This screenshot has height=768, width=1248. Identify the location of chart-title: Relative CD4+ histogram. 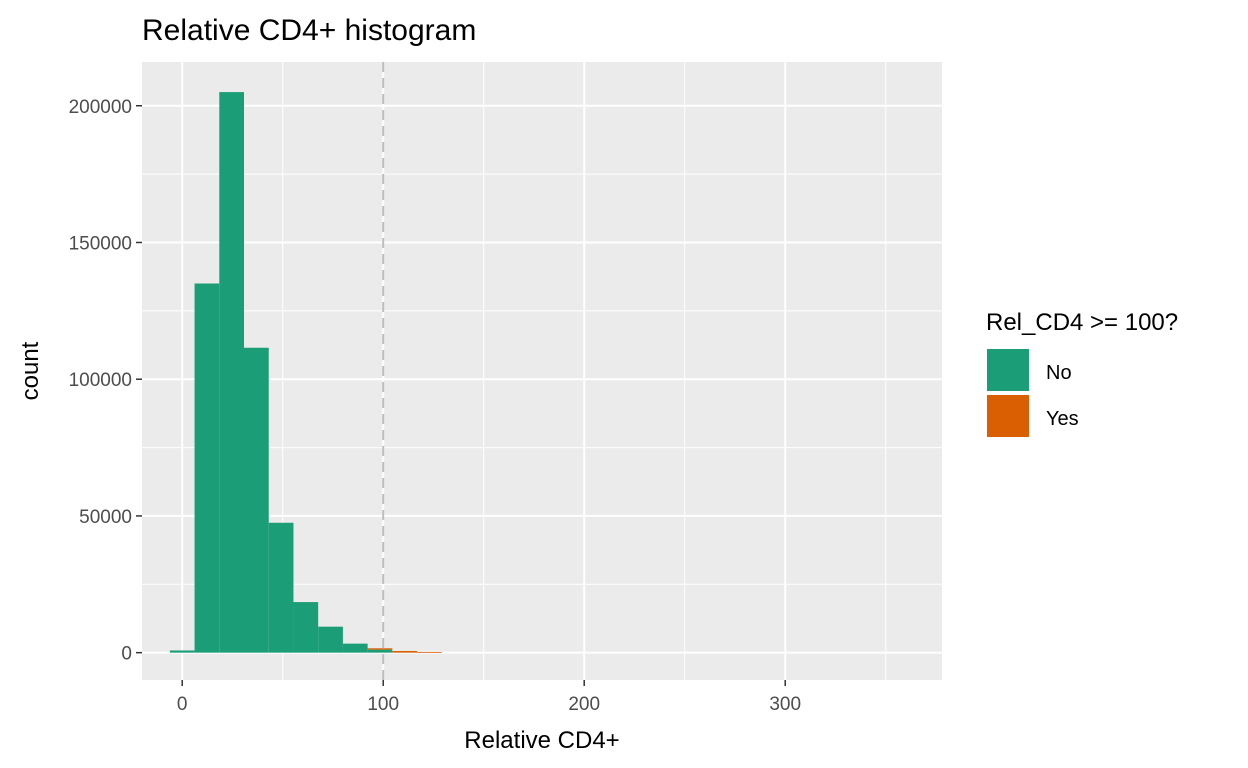
(309, 30).